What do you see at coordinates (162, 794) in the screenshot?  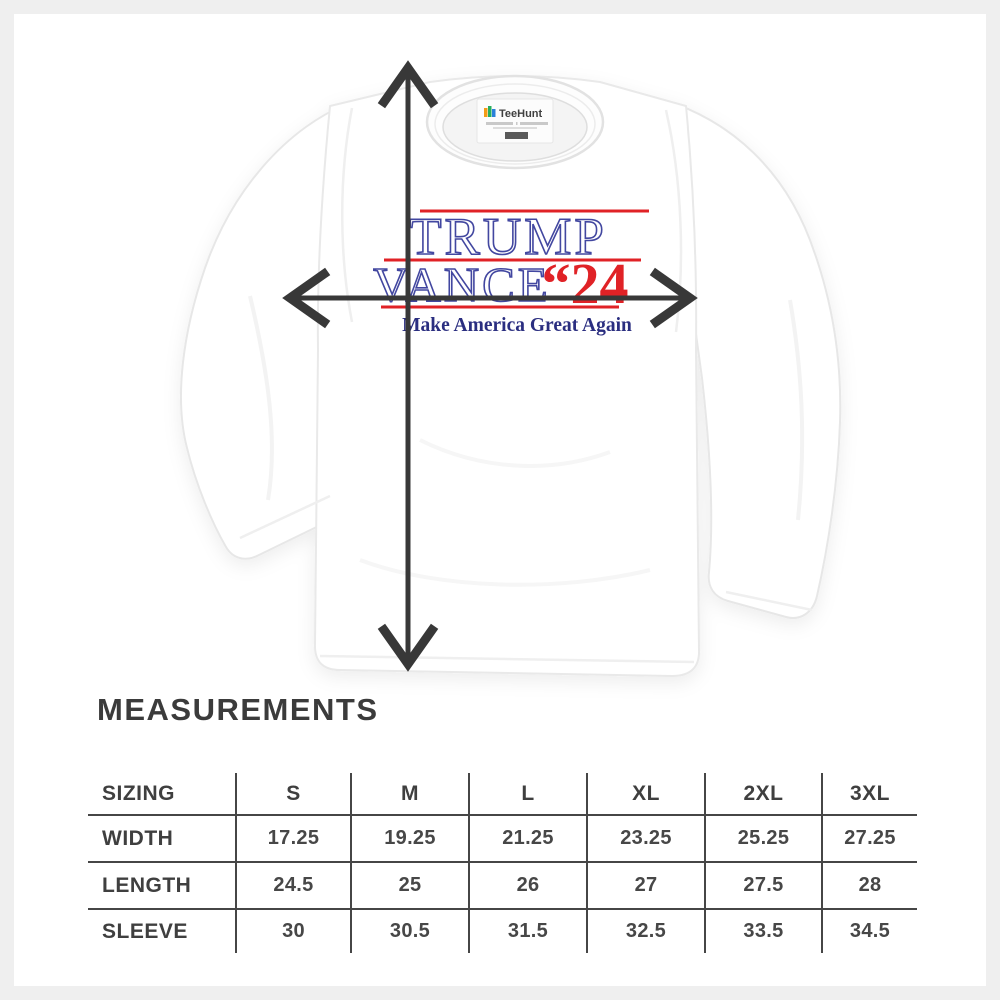 I see `header-sizing: SIZING` at bounding box center [162, 794].